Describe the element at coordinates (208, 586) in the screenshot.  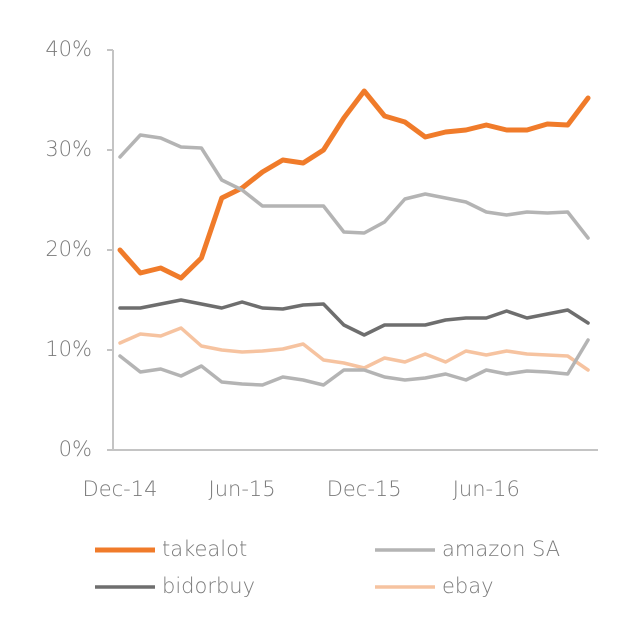
I see `legend-label: bidorbuy` at that location.